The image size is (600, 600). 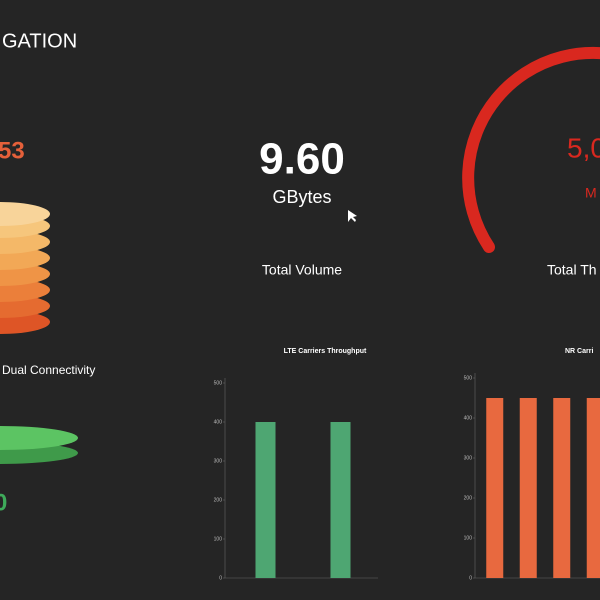 What do you see at coordinates (12, 150) in the screenshot?
I see `dc-value: 53` at bounding box center [12, 150].